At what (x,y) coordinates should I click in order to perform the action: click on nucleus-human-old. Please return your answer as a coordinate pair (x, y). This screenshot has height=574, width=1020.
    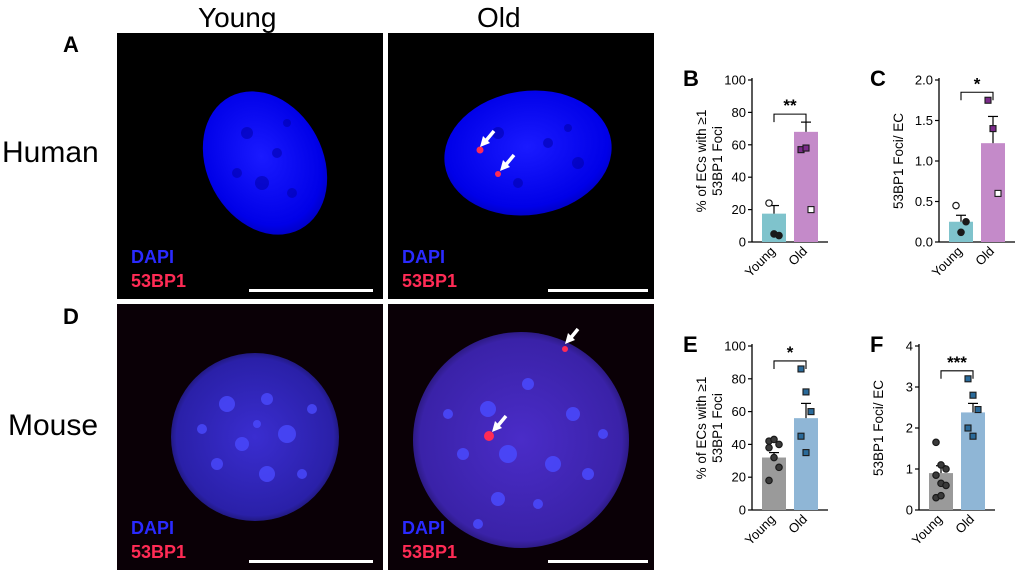
    Looking at the image, I should click on (528, 153).